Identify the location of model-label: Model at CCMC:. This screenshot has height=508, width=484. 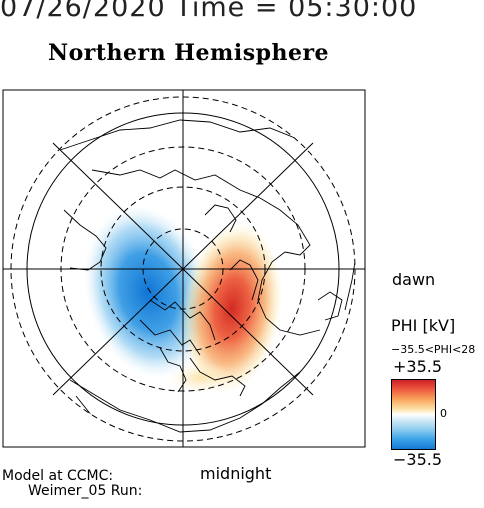
(58, 476).